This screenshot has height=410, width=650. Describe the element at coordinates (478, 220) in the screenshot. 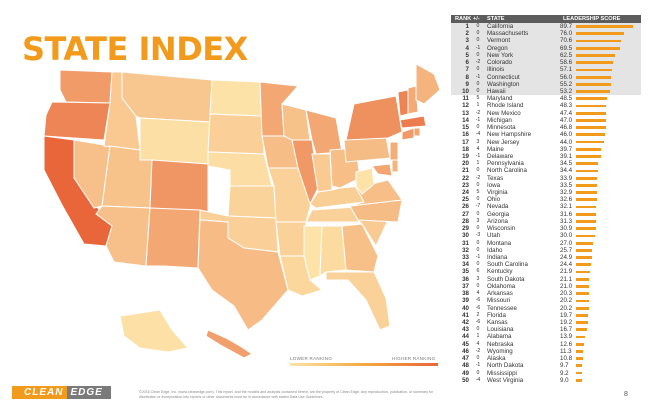

I see `change-cell: 3` at that location.